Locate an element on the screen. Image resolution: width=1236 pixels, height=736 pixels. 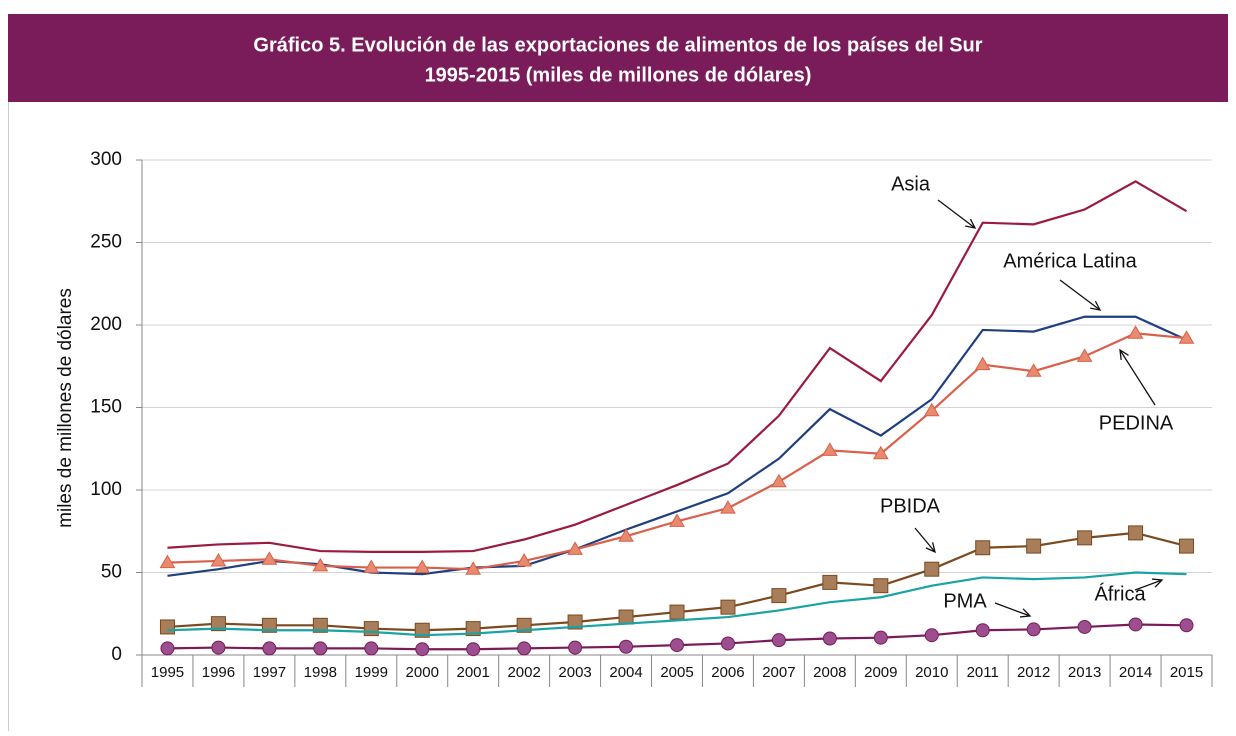
x-tick-label: 1997 is located at coordinates (269, 672).